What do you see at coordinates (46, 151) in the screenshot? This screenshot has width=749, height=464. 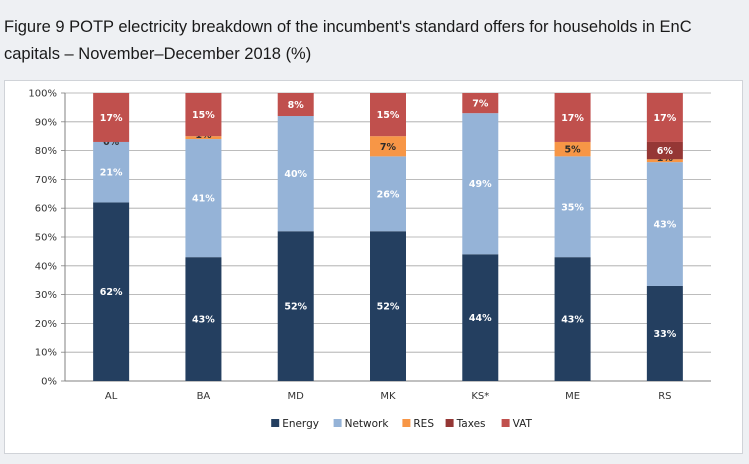 I see `y-tick-label: 80%` at bounding box center [46, 151].